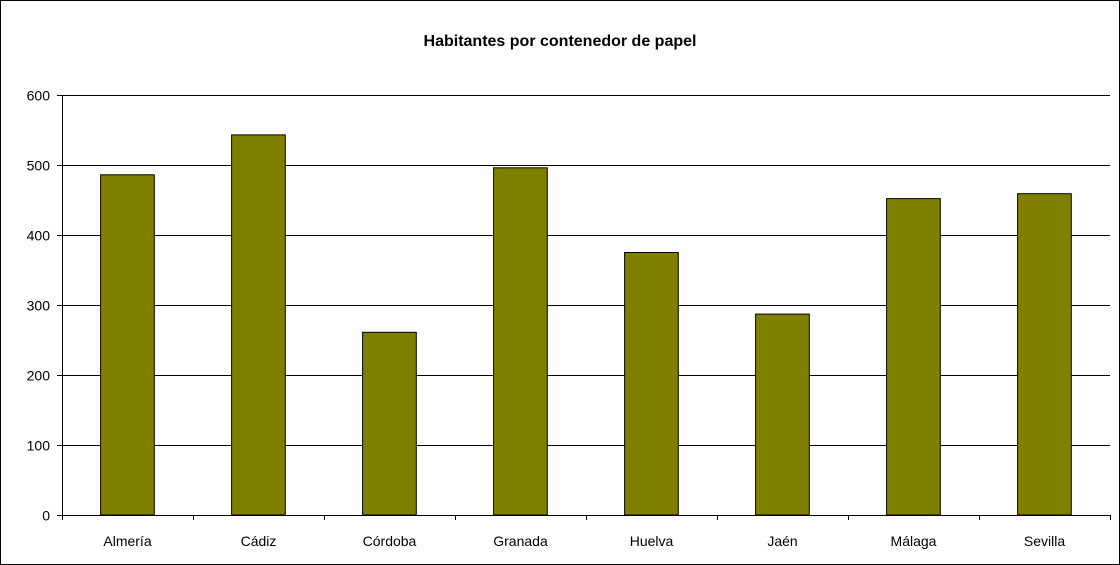  I want to click on y-tick-label: 300, so click(39, 306).